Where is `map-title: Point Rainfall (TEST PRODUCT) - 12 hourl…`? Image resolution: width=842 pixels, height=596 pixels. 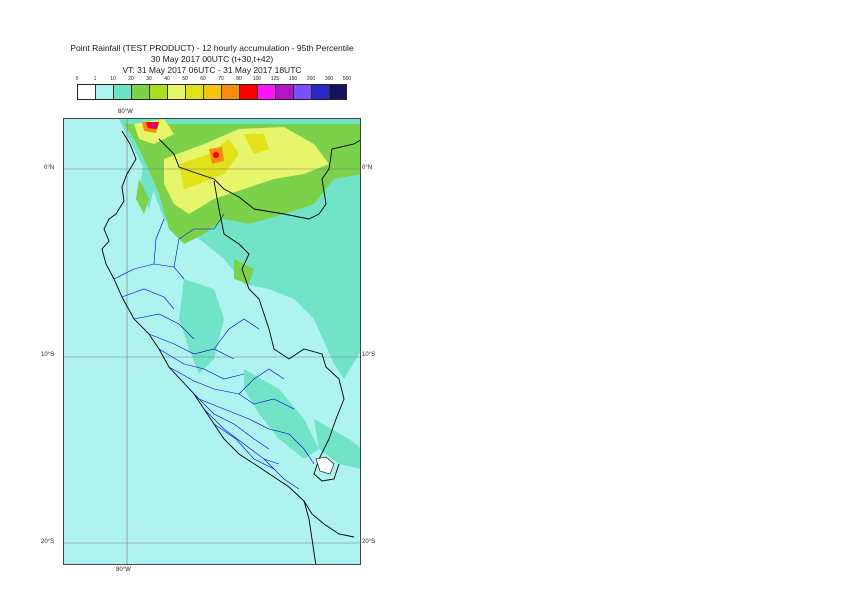
map-title: Point Rainfall (TEST PRODUCT) - 12 hourl… is located at coordinates (212, 48).